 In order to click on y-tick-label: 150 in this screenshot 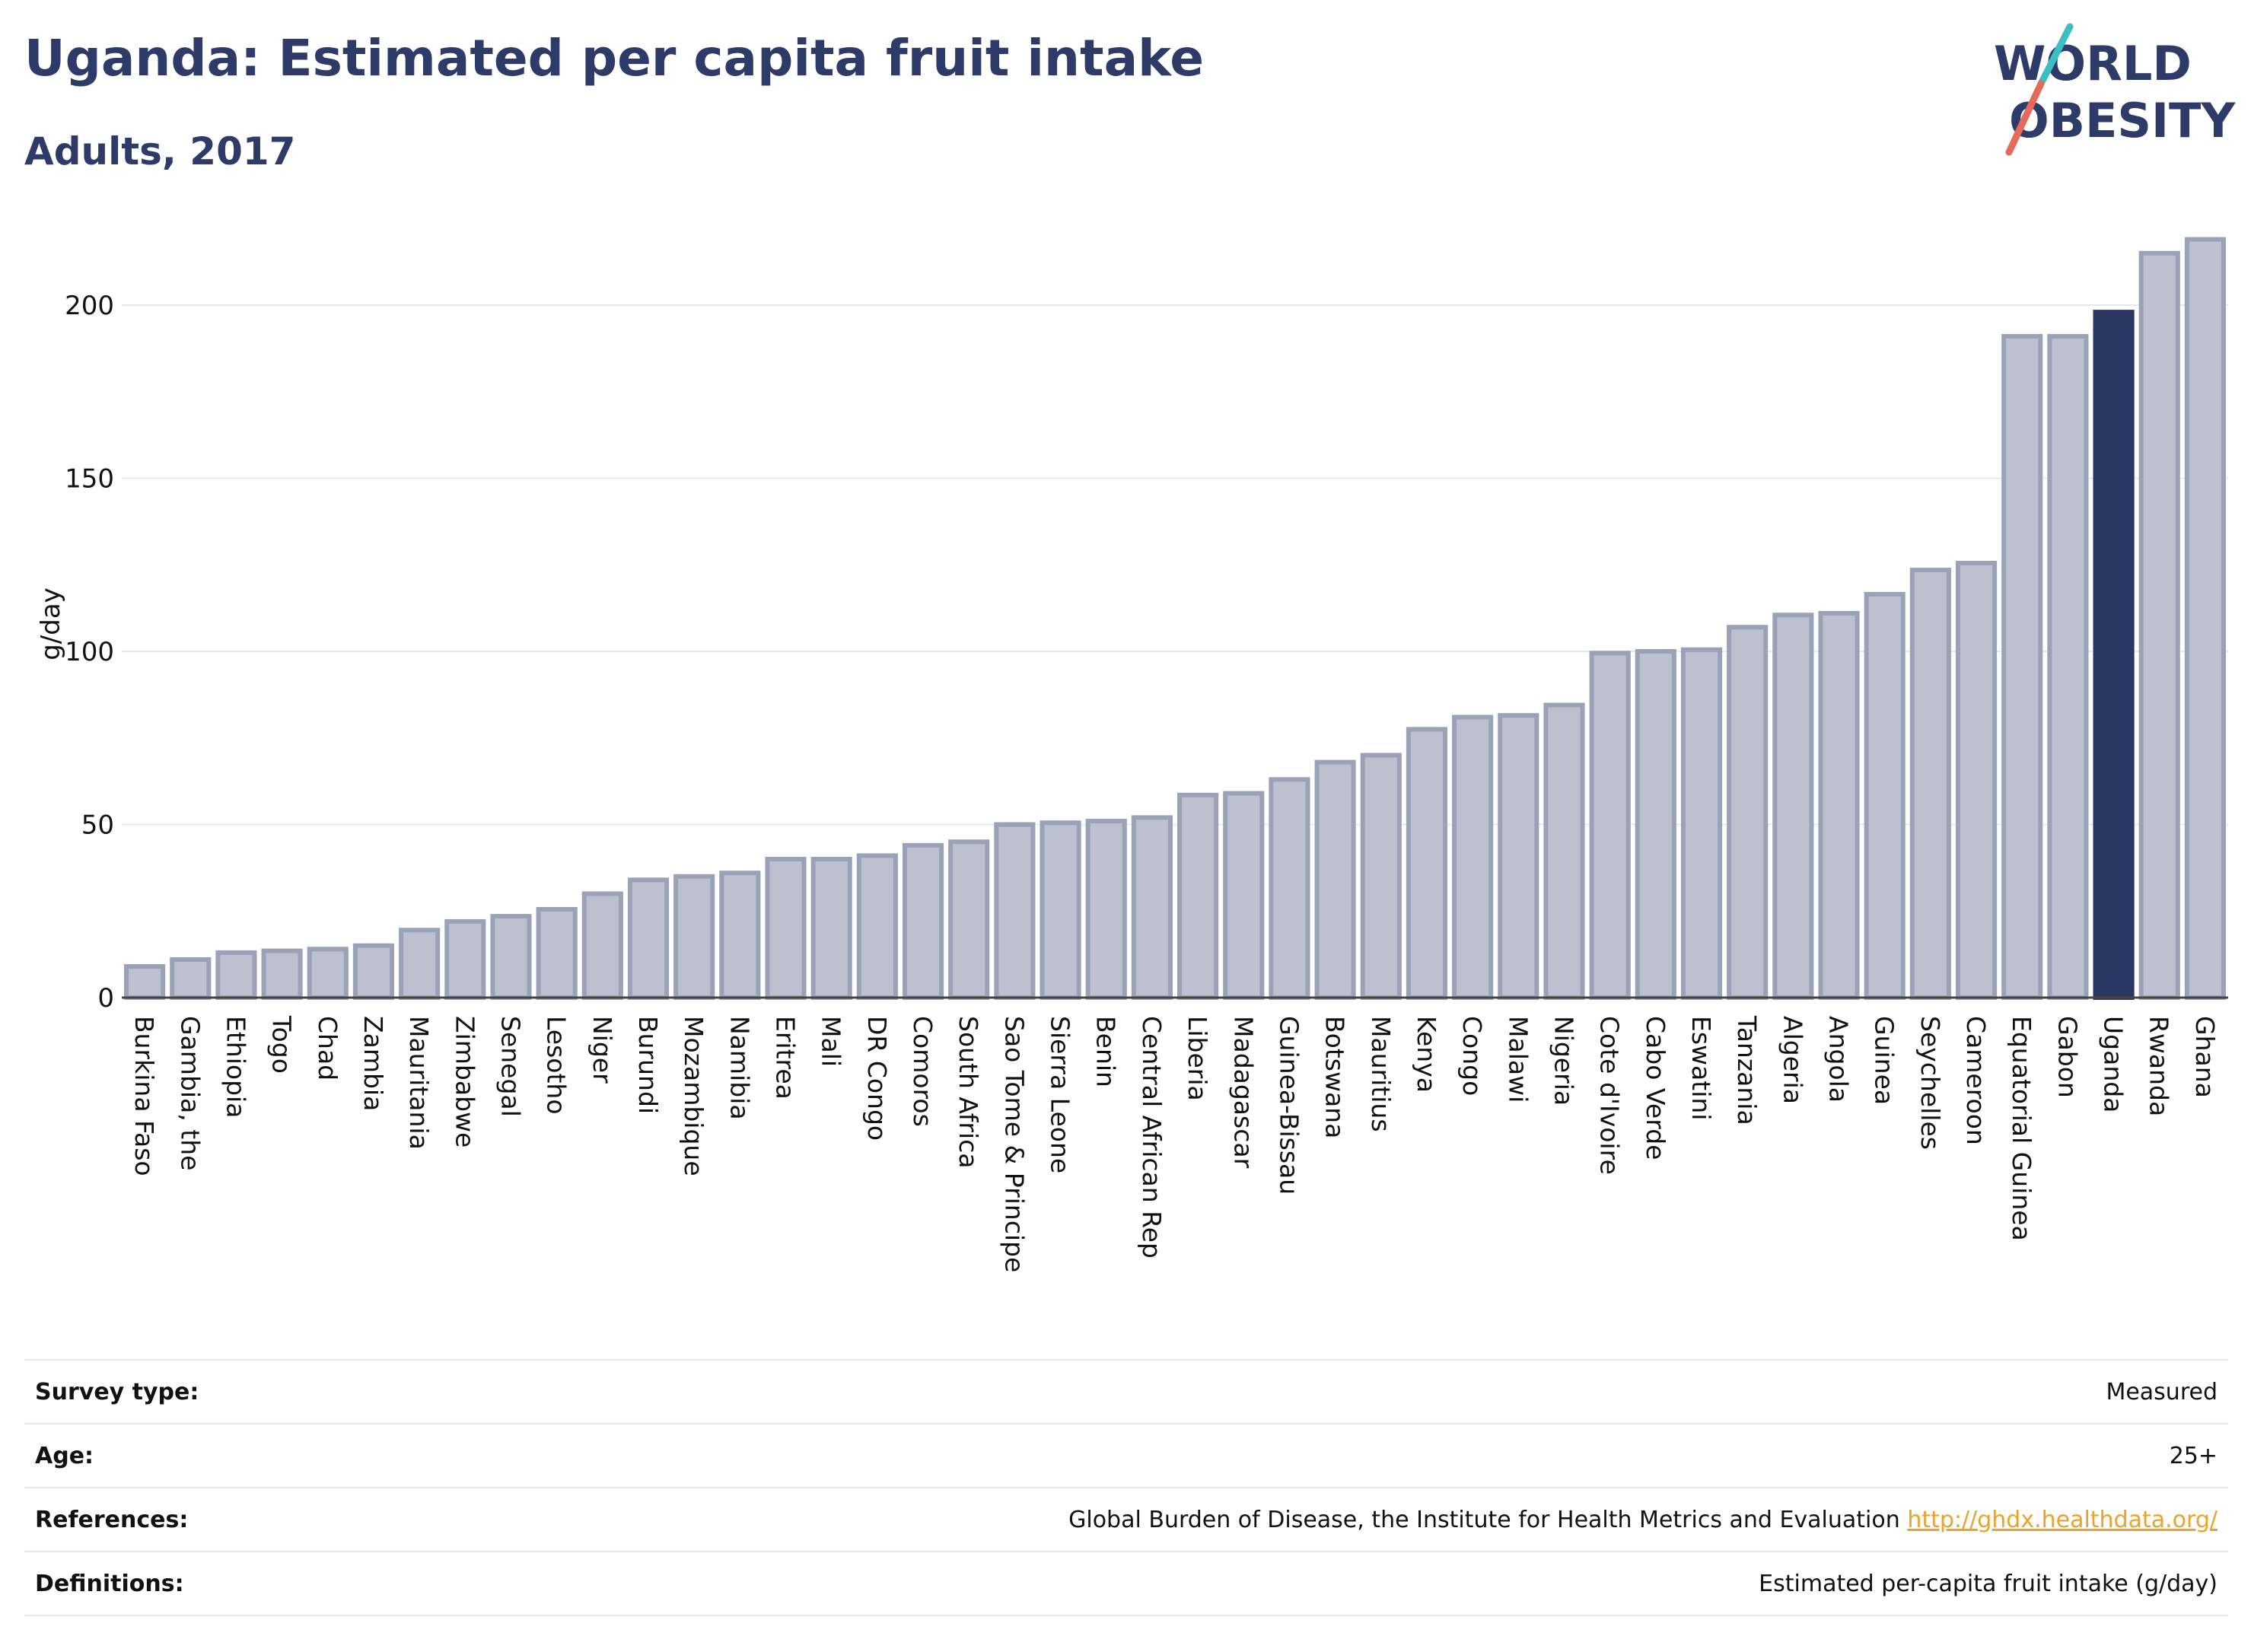, I will do `click(89, 479)`.